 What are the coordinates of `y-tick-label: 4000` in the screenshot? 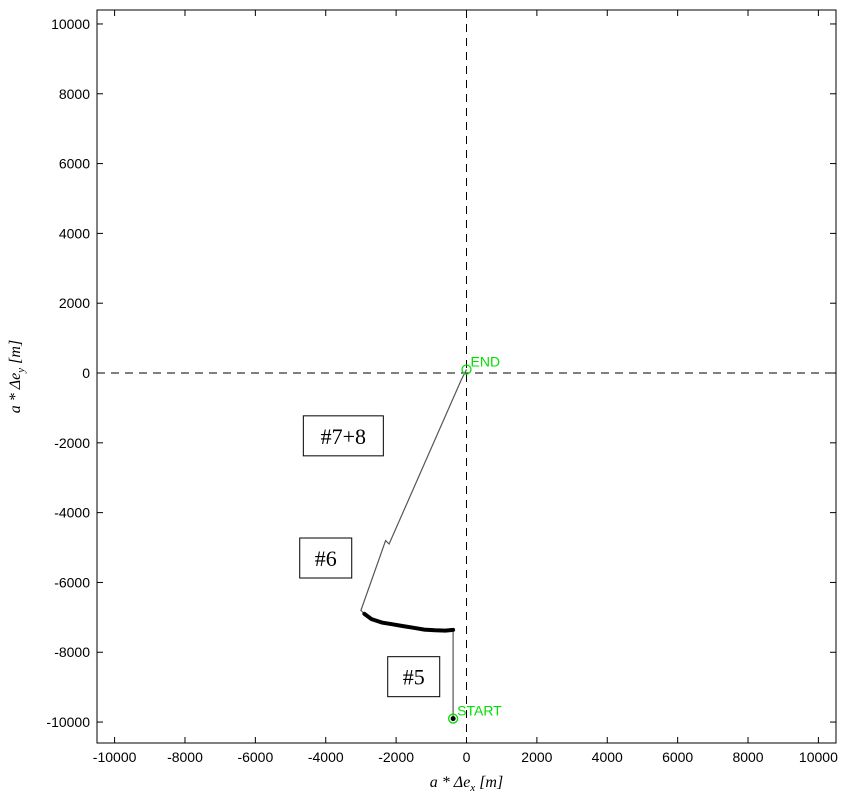 It's located at (74, 233).